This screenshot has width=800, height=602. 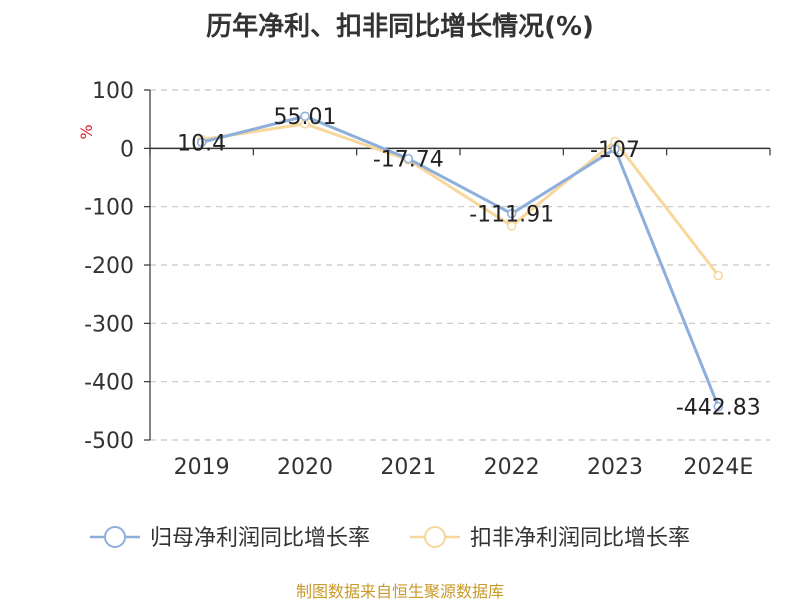 I want to click on x-tick-label: 2022, so click(x=512, y=467).